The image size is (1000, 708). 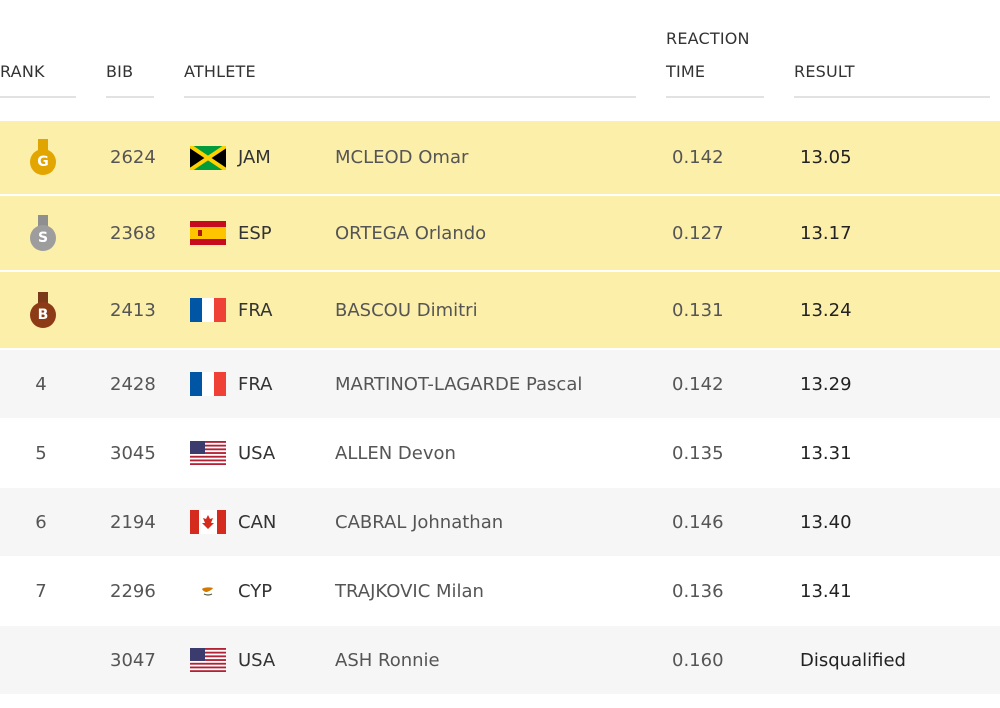 What do you see at coordinates (43, 157) in the screenshot?
I see `gold-medal-icon: G` at bounding box center [43, 157].